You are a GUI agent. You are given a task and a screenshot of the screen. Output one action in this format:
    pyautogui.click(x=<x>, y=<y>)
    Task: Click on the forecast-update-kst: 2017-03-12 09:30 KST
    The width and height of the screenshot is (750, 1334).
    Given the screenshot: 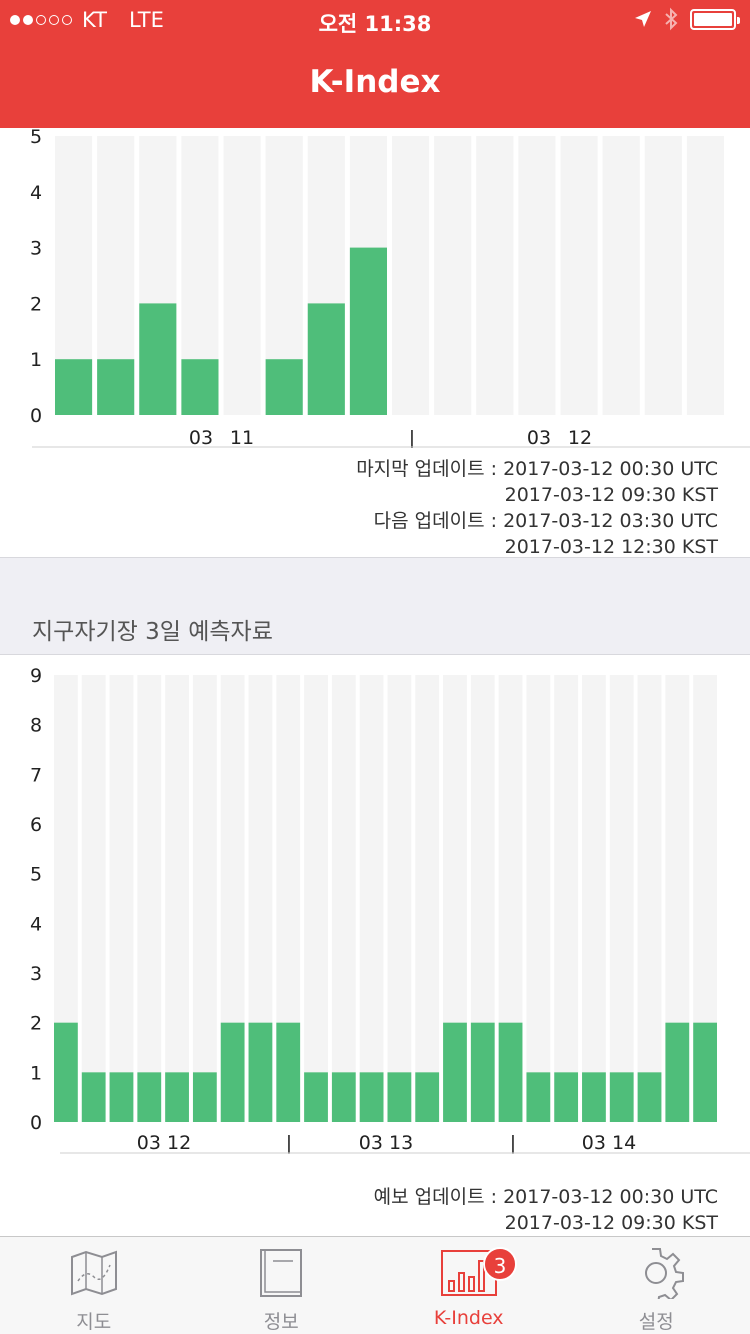 What is the action you would take?
    pyautogui.click(x=611, y=1223)
    